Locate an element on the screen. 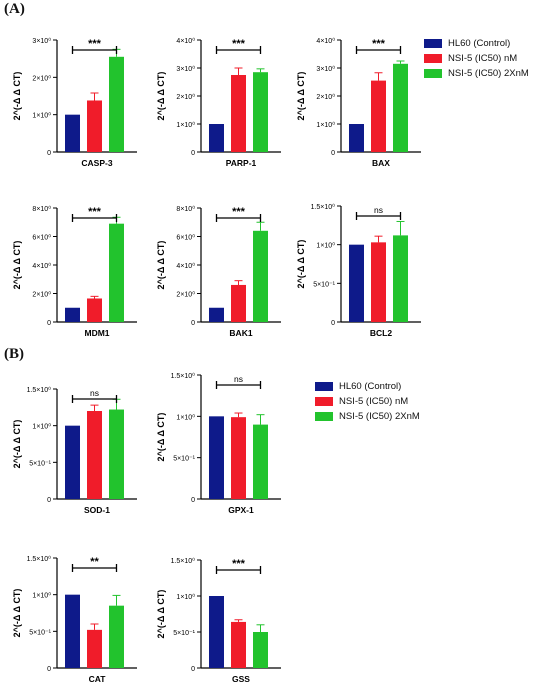 This screenshot has width=550, height=692. x-axis-label: CAT is located at coordinates (98, 679).